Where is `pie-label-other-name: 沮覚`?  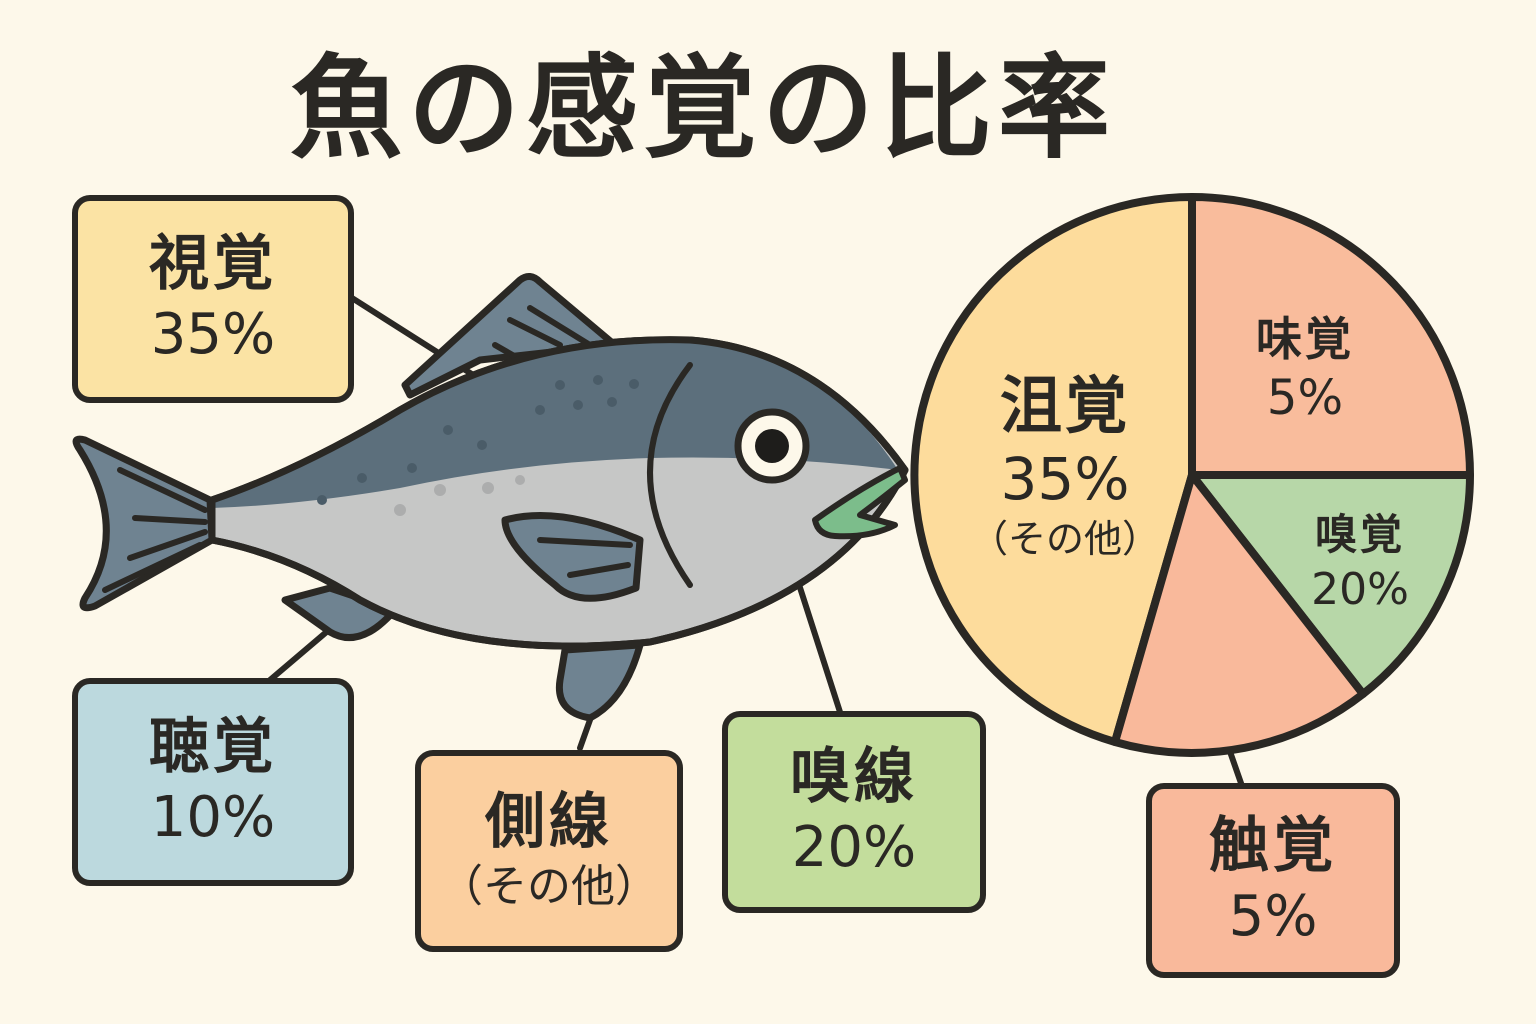 pie-label-other-name: 沮覚 is located at coordinates (1064, 405).